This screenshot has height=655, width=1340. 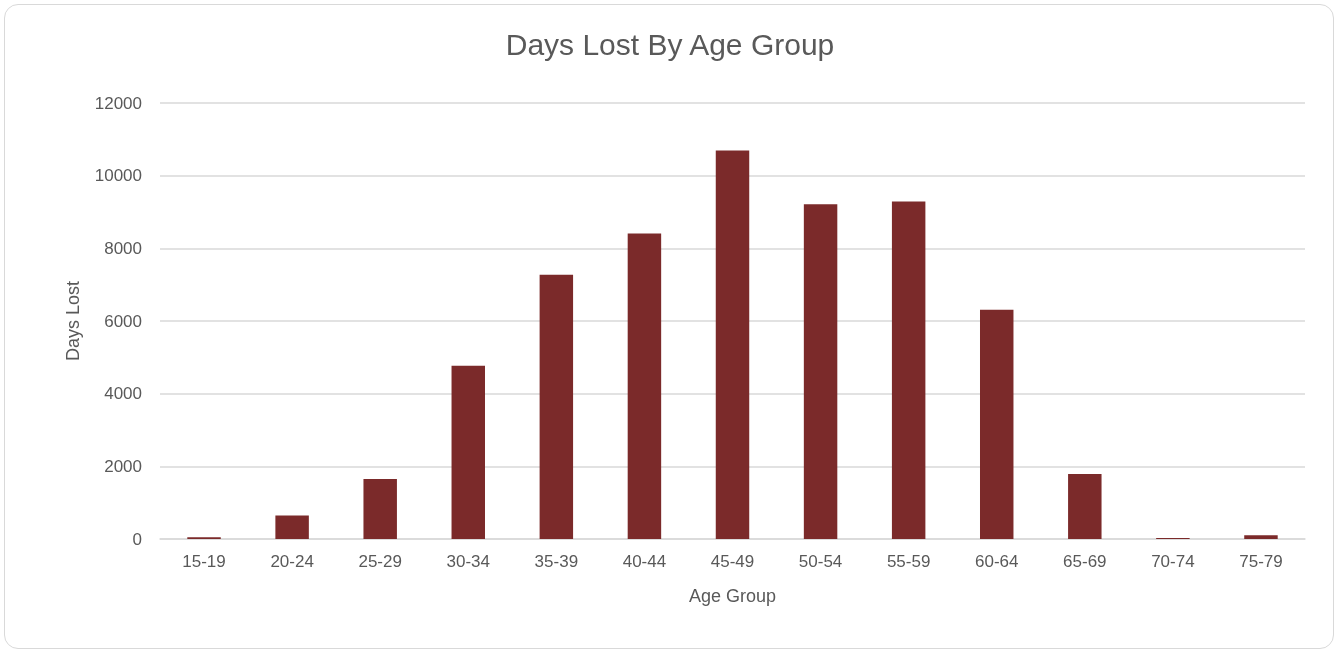 I want to click on y-tick-label: 10000, so click(x=118, y=176).